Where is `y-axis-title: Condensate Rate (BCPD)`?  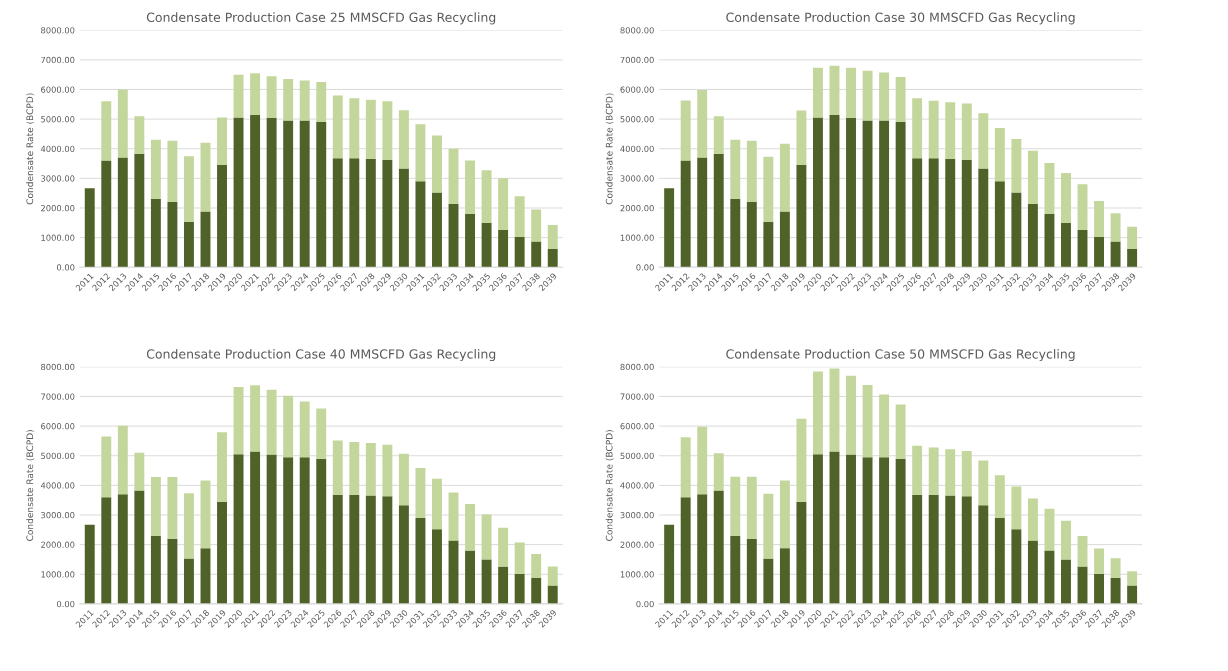 y-axis-title: Condensate Rate (BCPD) is located at coordinates (30, 485).